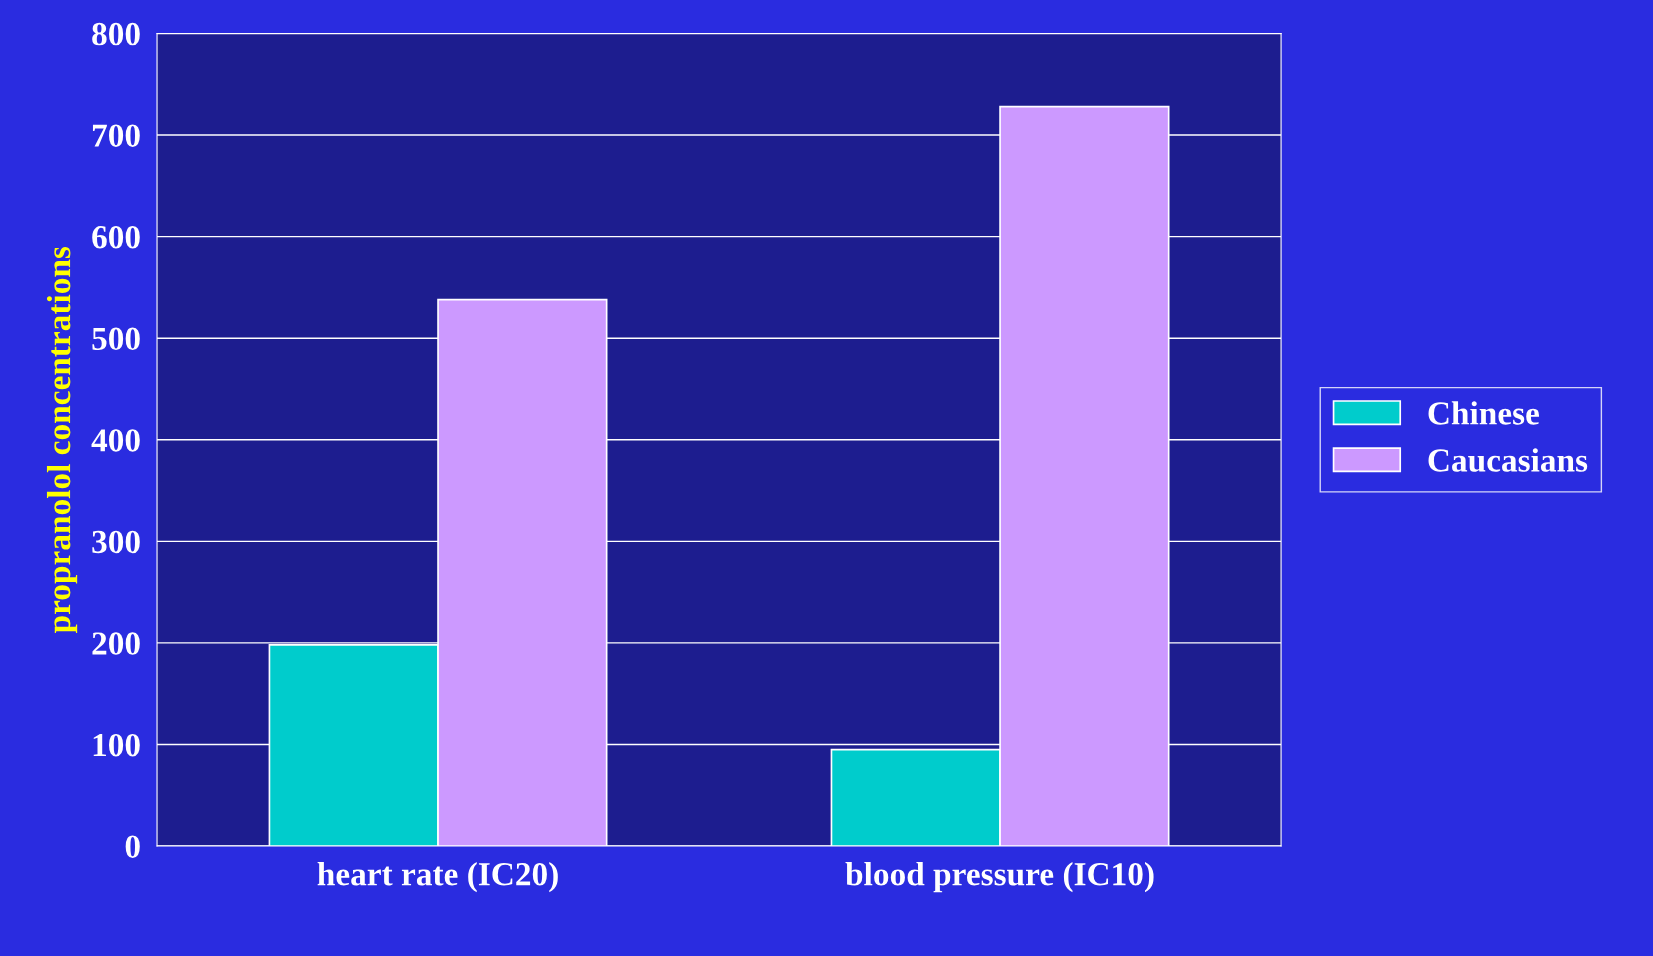 Image resolution: width=1653 pixels, height=956 pixels. I want to click on legend-label: Chinese, so click(1483, 413).